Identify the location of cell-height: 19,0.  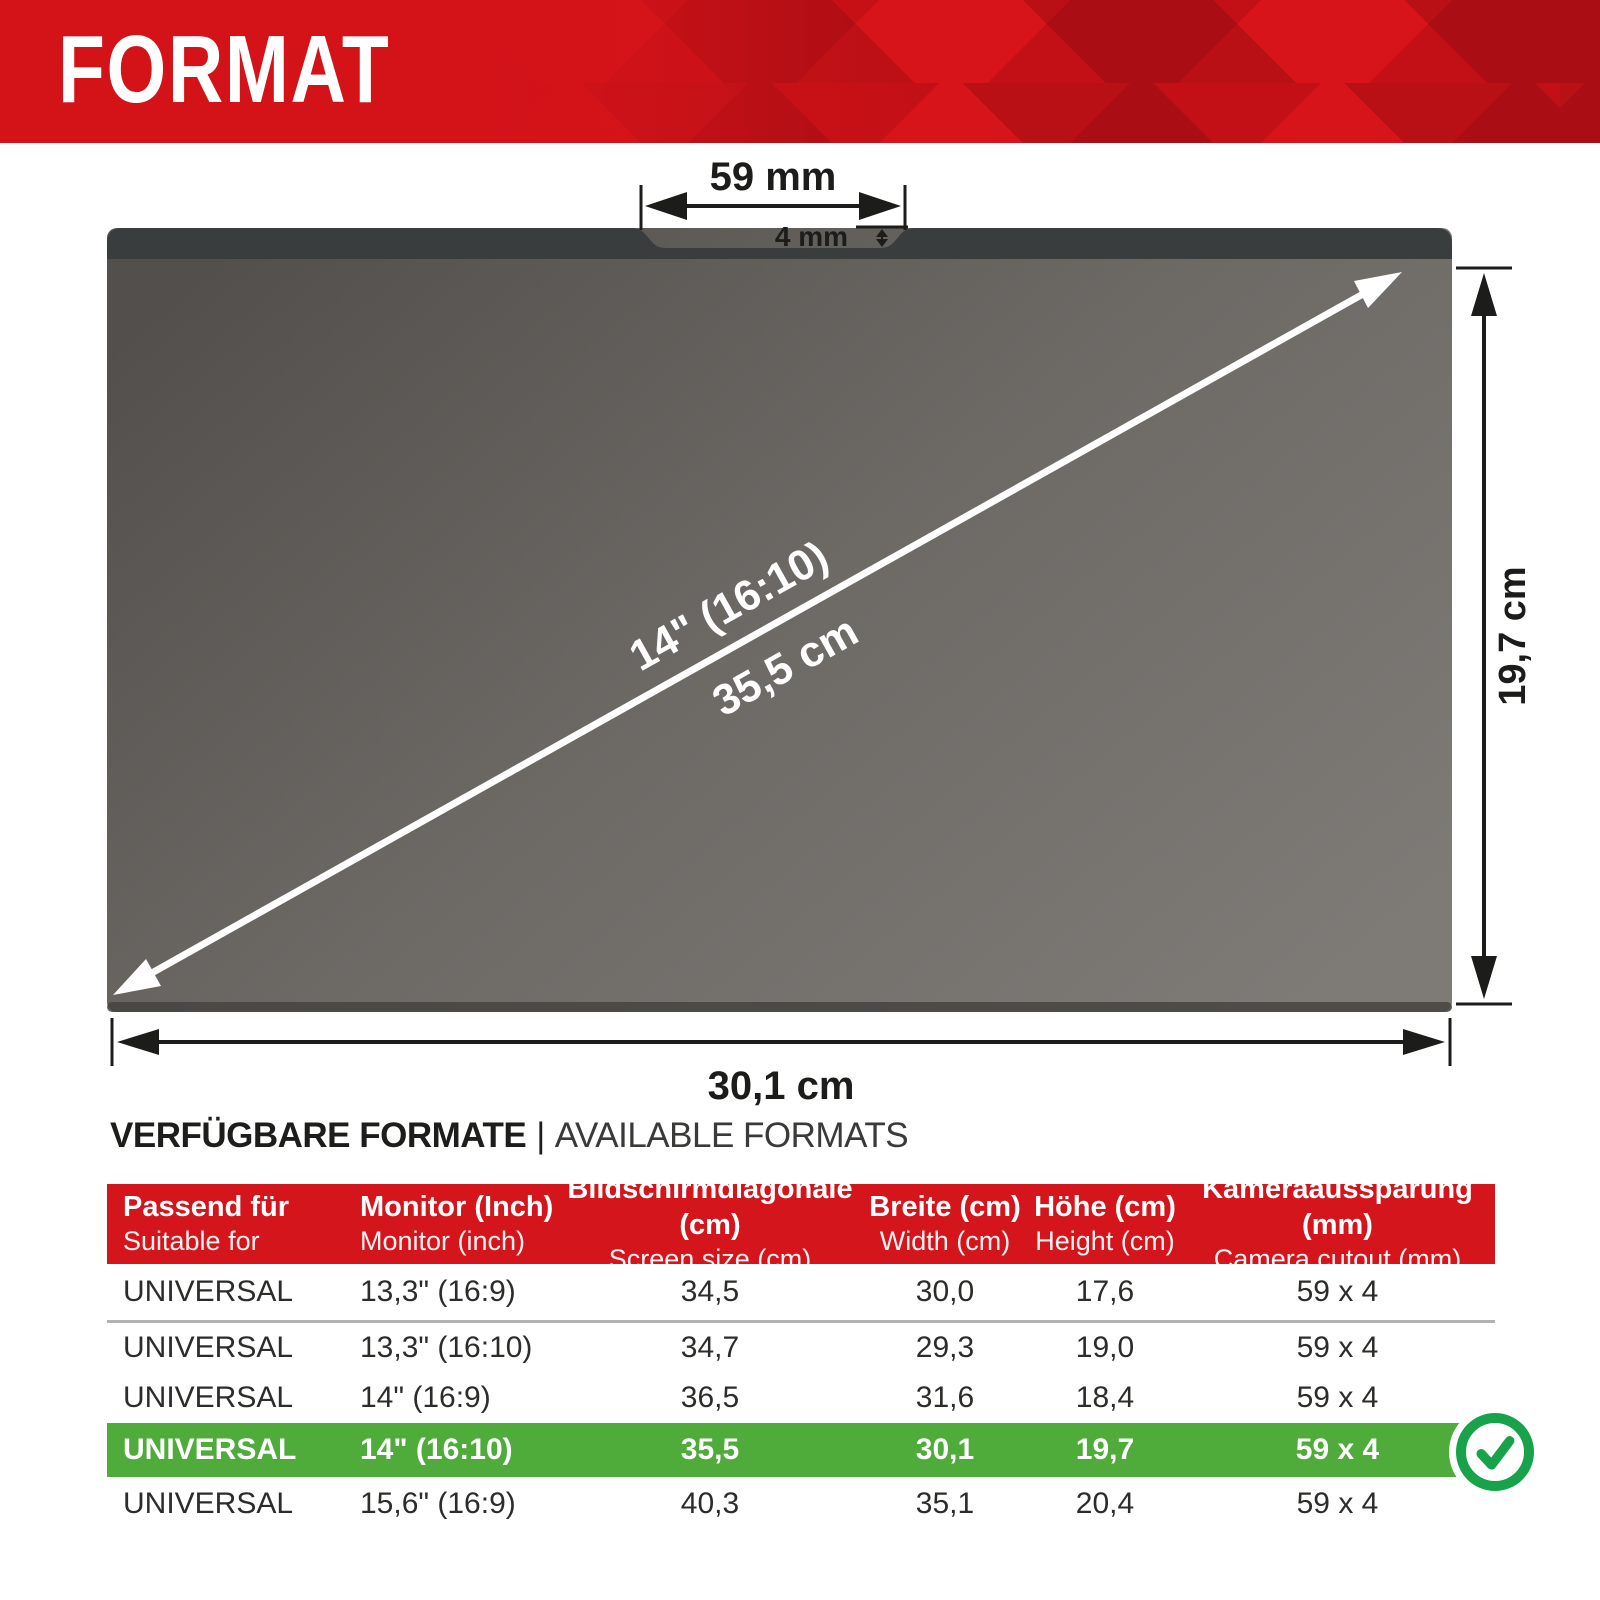
(1105, 1347).